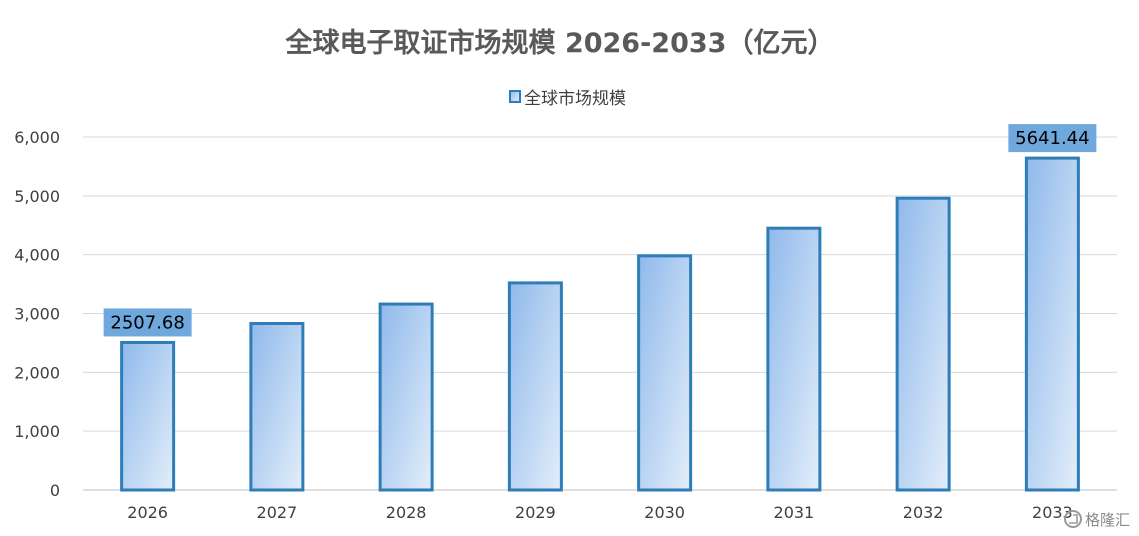 Image resolution: width=1139 pixels, height=536 pixels. Describe the element at coordinates (1107, 520) in the screenshot. I see `watermark-text: 格隆汇` at that location.